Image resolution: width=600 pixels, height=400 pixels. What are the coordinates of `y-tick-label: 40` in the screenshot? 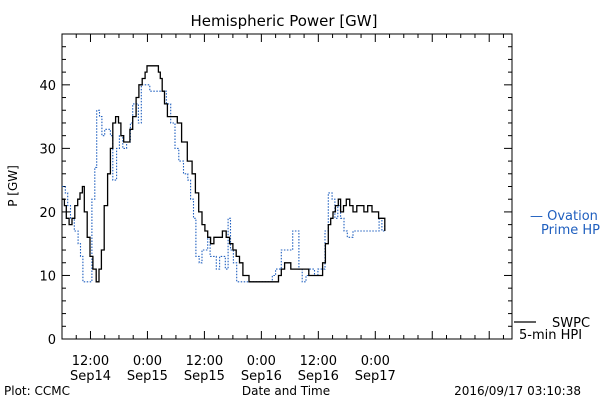 It's located at (47, 86).